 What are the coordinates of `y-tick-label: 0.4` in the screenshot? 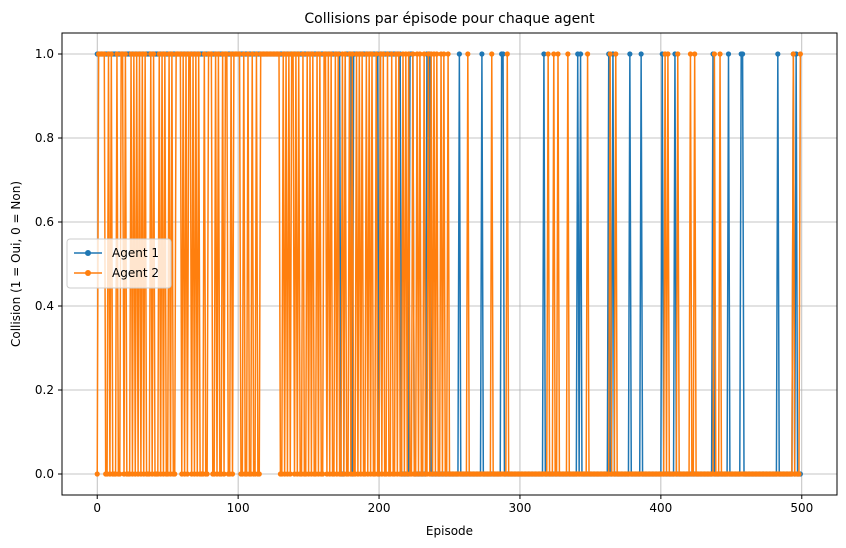 It's located at (44, 306).